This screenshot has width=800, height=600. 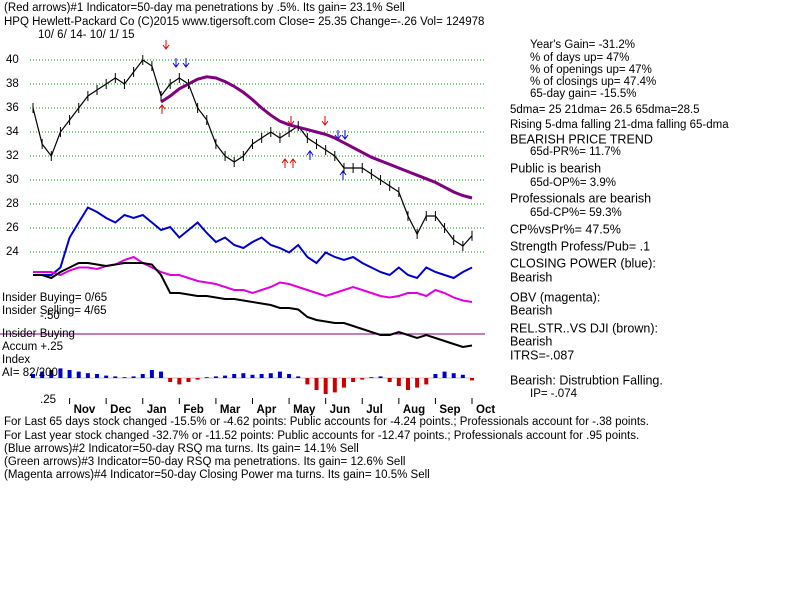 What do you see at coordinates (260, 119) in the screenshot?
I see `blue-arrows` at bounding box center [260, 119].